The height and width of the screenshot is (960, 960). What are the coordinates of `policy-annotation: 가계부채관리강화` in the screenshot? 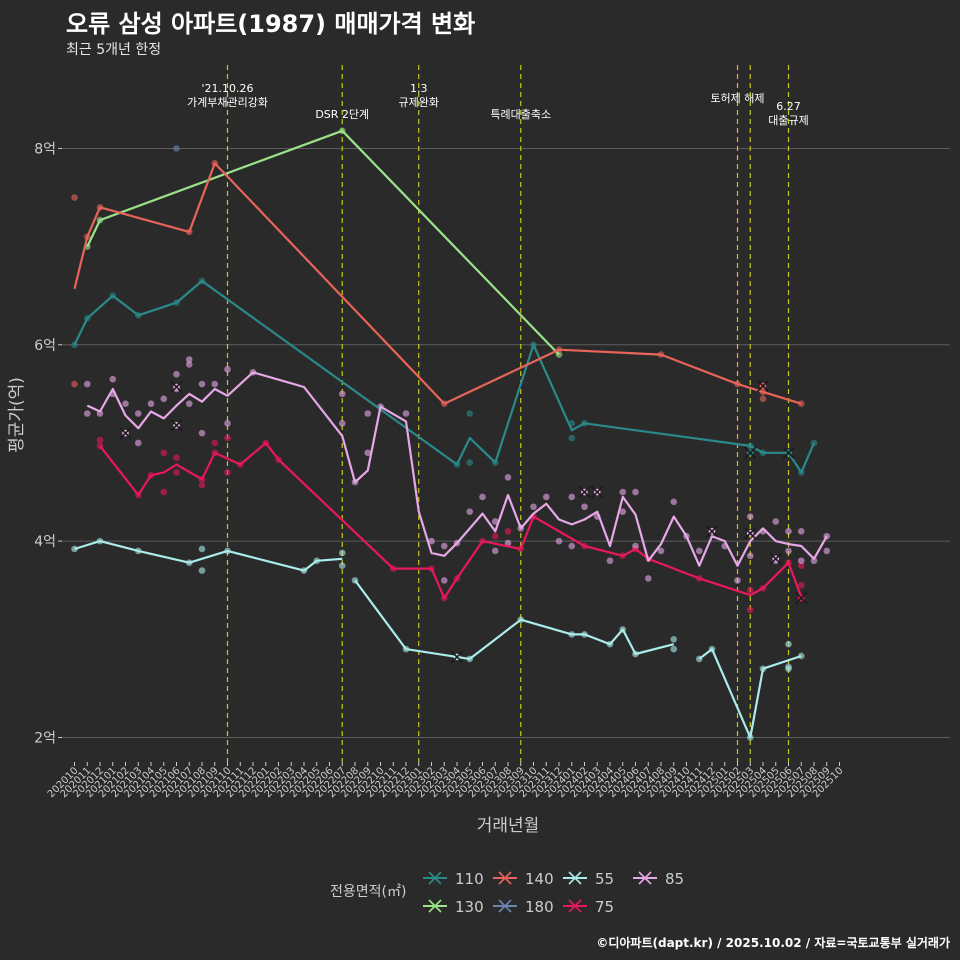 It's located at (227, 102).